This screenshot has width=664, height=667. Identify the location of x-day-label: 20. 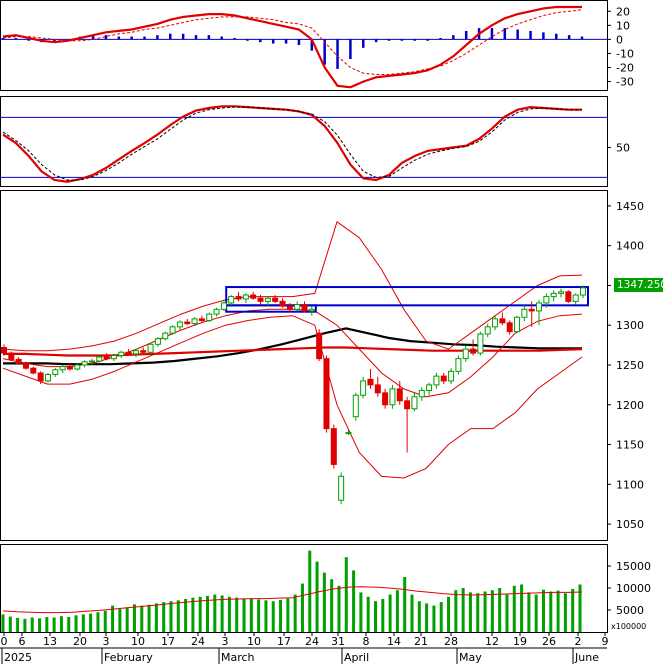
(80, 641).